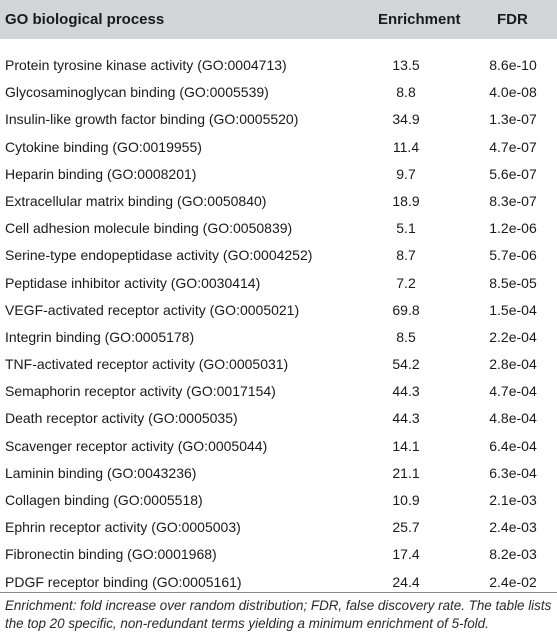  I want to click on cell-enrichment: 11.4, so click(406, 146).